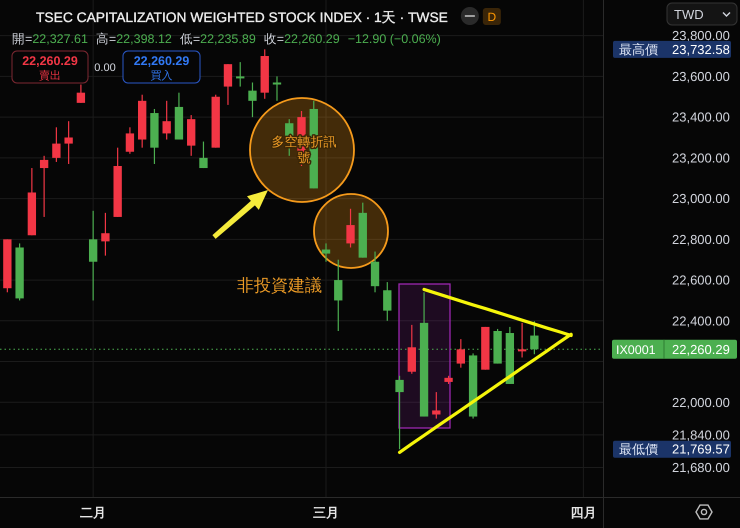 The width and height of the screenshot is (740, 528). Describe the element at coordinates (326, 512) in the screenshot. I see `x-tick-label: 三月` at that location.